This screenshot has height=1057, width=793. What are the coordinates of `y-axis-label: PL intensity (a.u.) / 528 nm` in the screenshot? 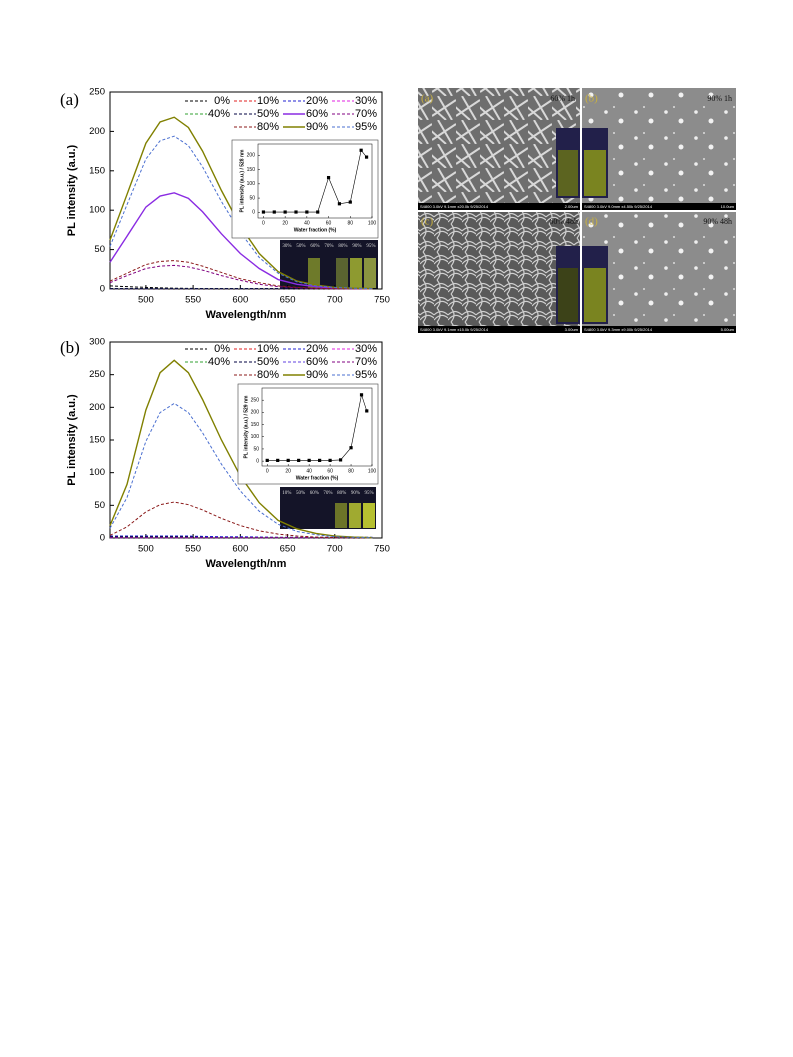 It's located at (242, 181).